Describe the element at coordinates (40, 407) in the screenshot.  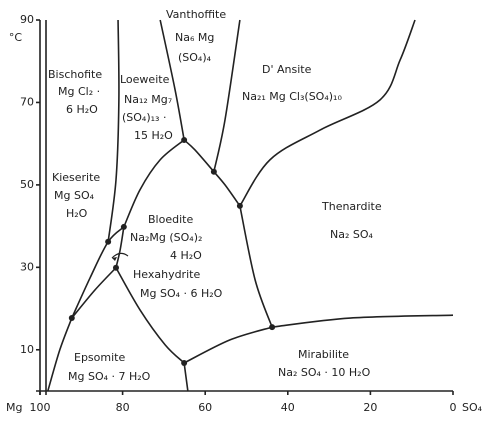
I see `x-tick-label: 100` at that location.